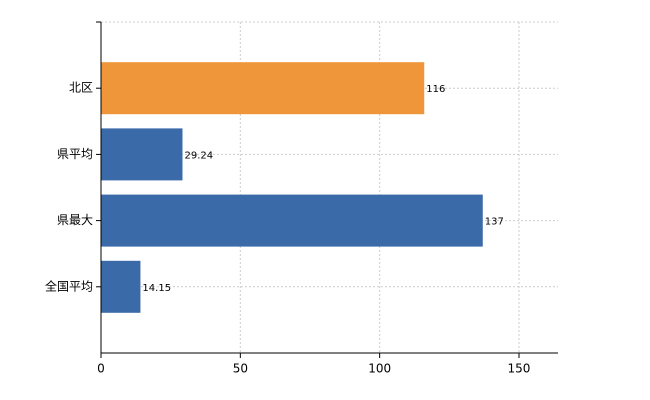 The image size is (650, 400). Describe the element at coordinates (240, 369) in the screenshot. I see `x-tick-label: 50` at that location.